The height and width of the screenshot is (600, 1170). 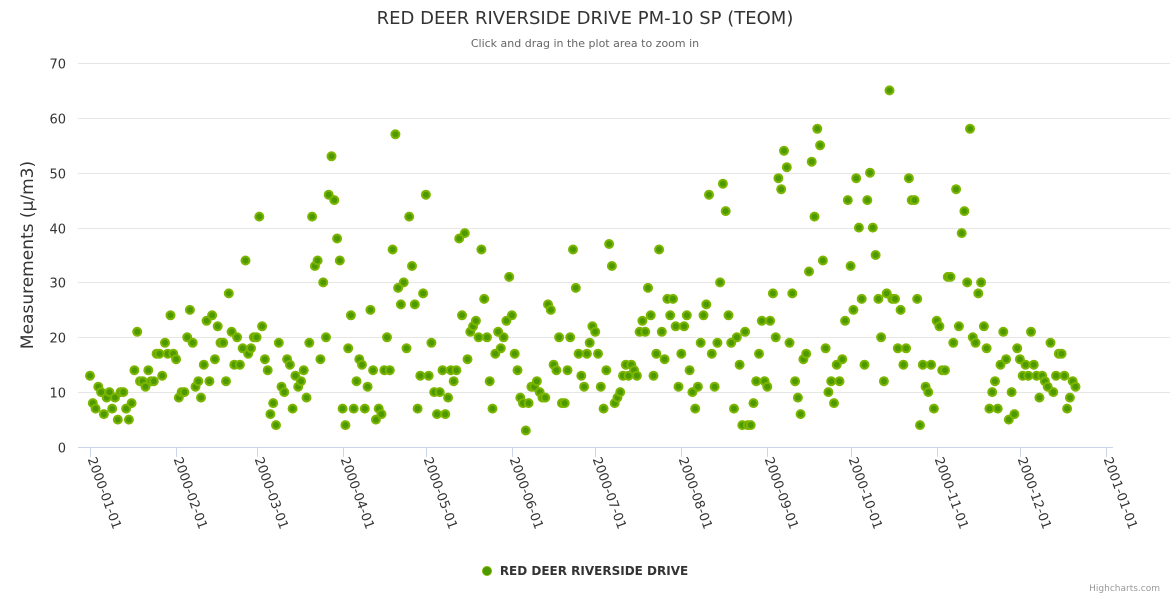 I want to click on legend-item-label: RED DEER RIVERSIDE DRIVE, so click(x=594, y=571).